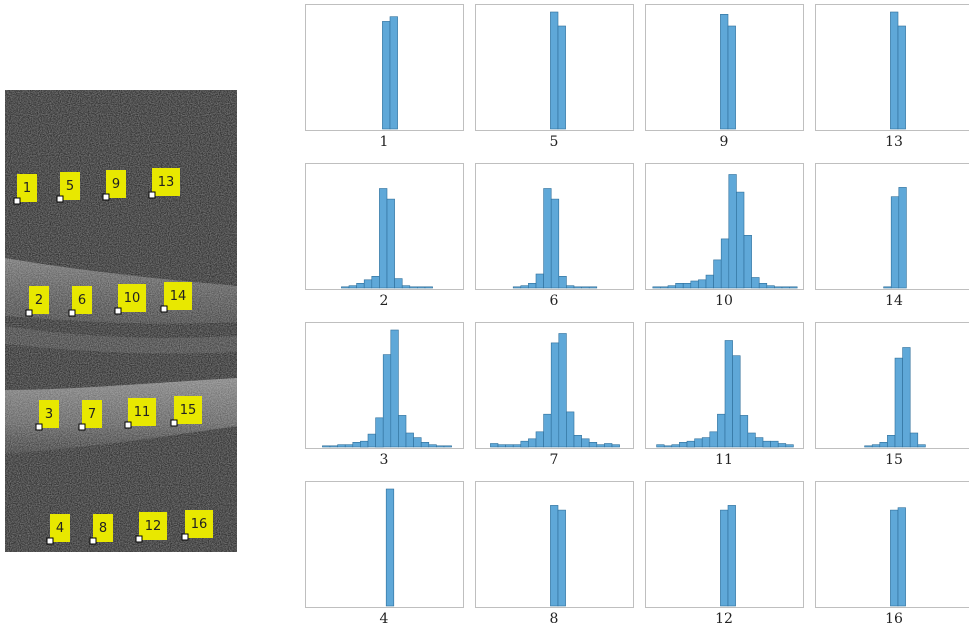 This screenshot has height=636, width=969. I want to click on marker-7: 7, so click(90, 415).